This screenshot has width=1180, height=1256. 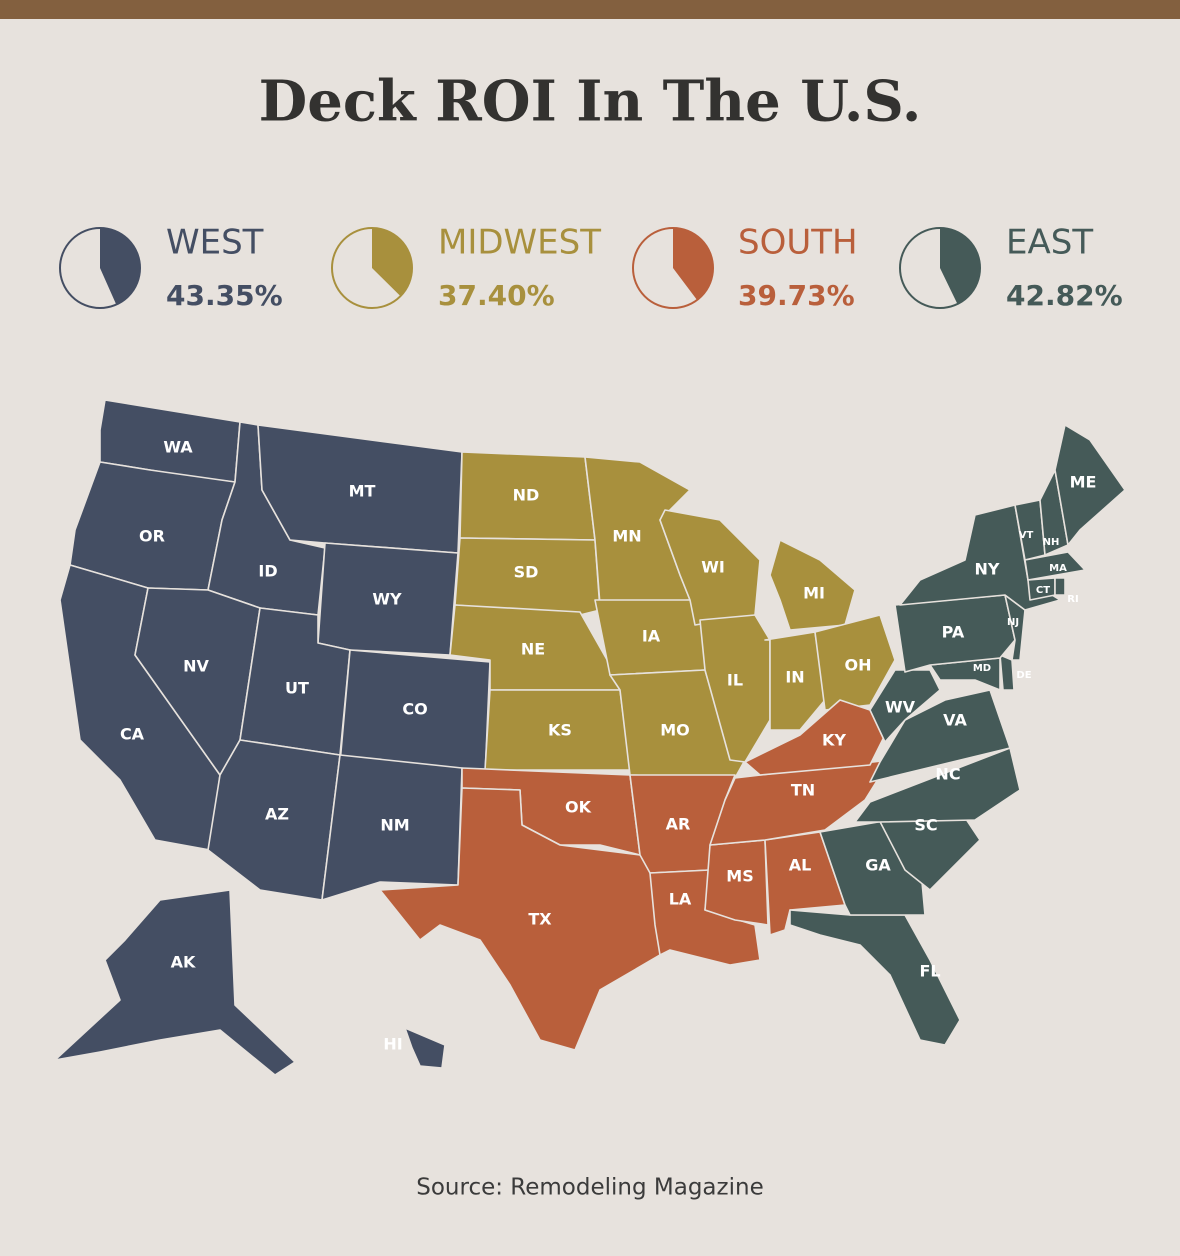 What do you see at coordinates (414, 709) in the screenshot?
I see `state-label: CO` at bounding box center [414, 709].